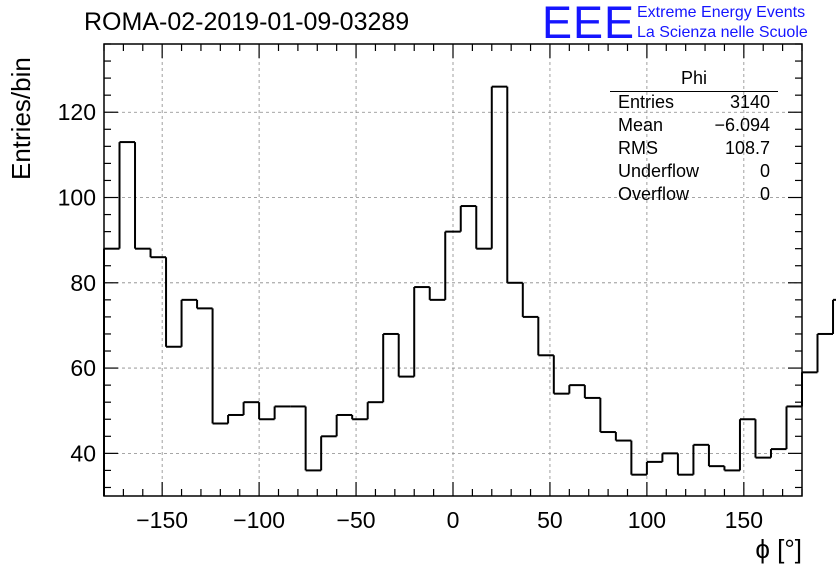 The image size is (836, 572). What do you see at coordinates (77, 112) in the screenshot?
I see `y-tick-label: 120` at bounding box center [77, 112].